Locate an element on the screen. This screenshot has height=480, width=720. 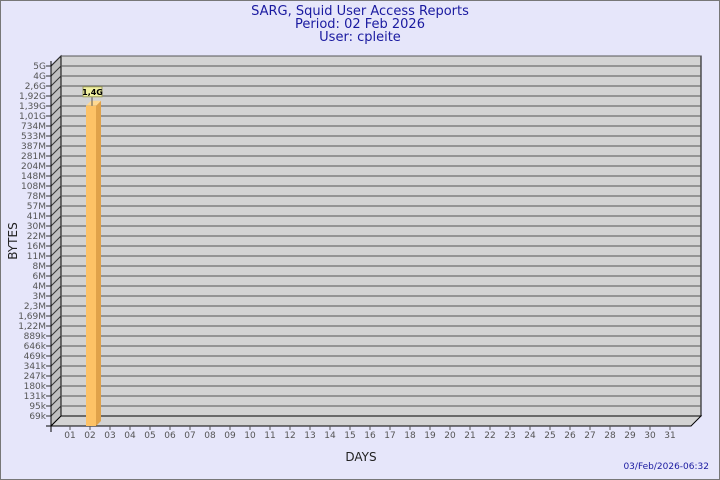
y-tick-label: 646k is located at coordinates (35, 347).